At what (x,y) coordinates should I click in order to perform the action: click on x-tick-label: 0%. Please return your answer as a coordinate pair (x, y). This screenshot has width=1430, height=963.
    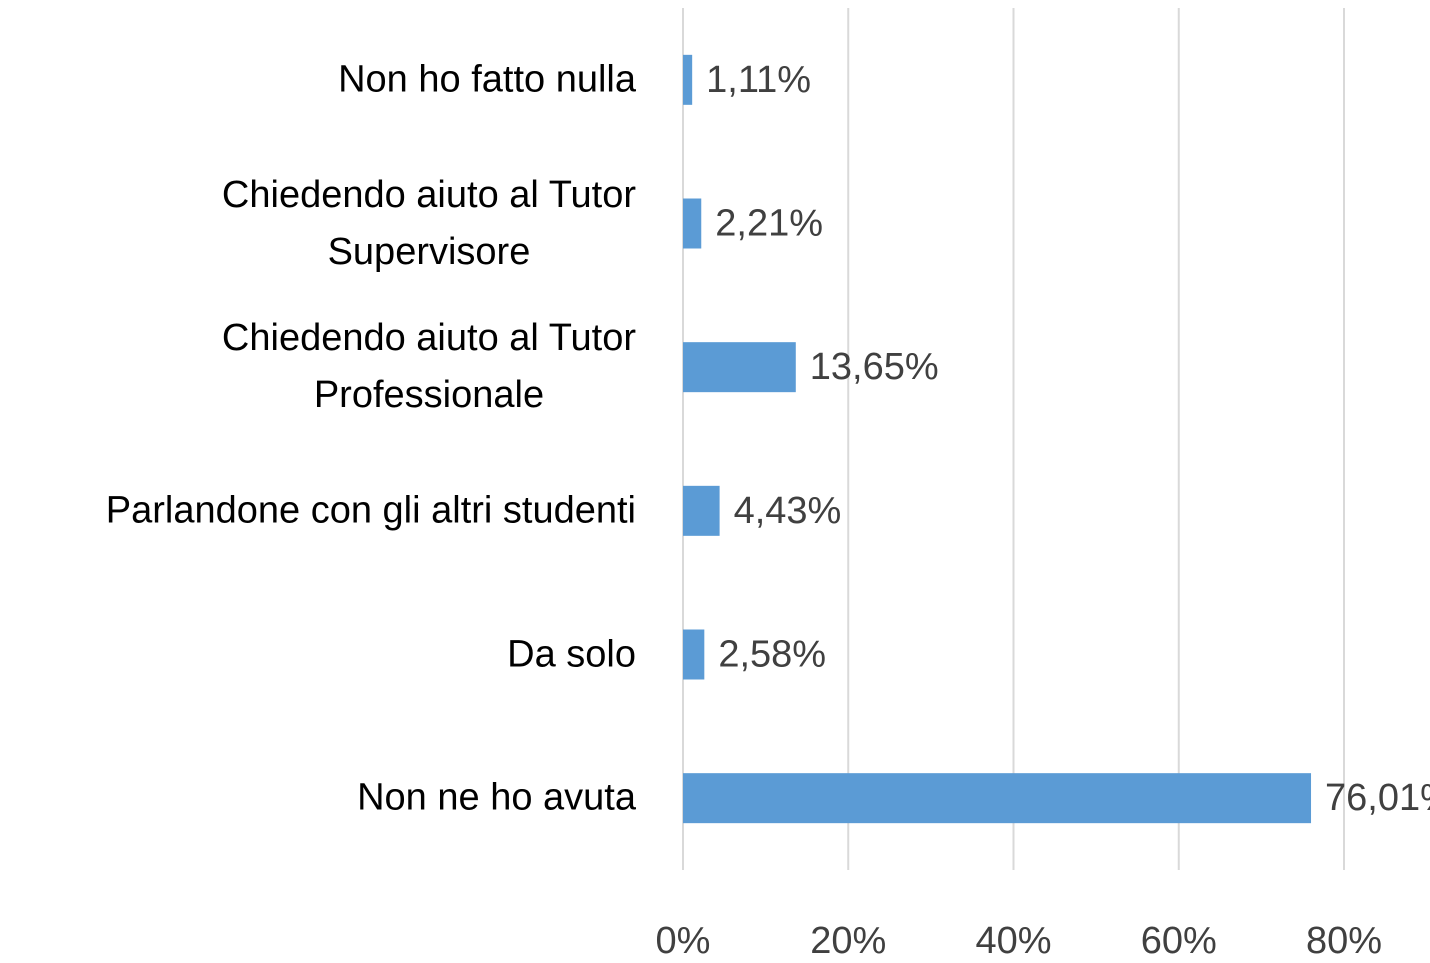
    Looking at the image, I should click on (683, 941).